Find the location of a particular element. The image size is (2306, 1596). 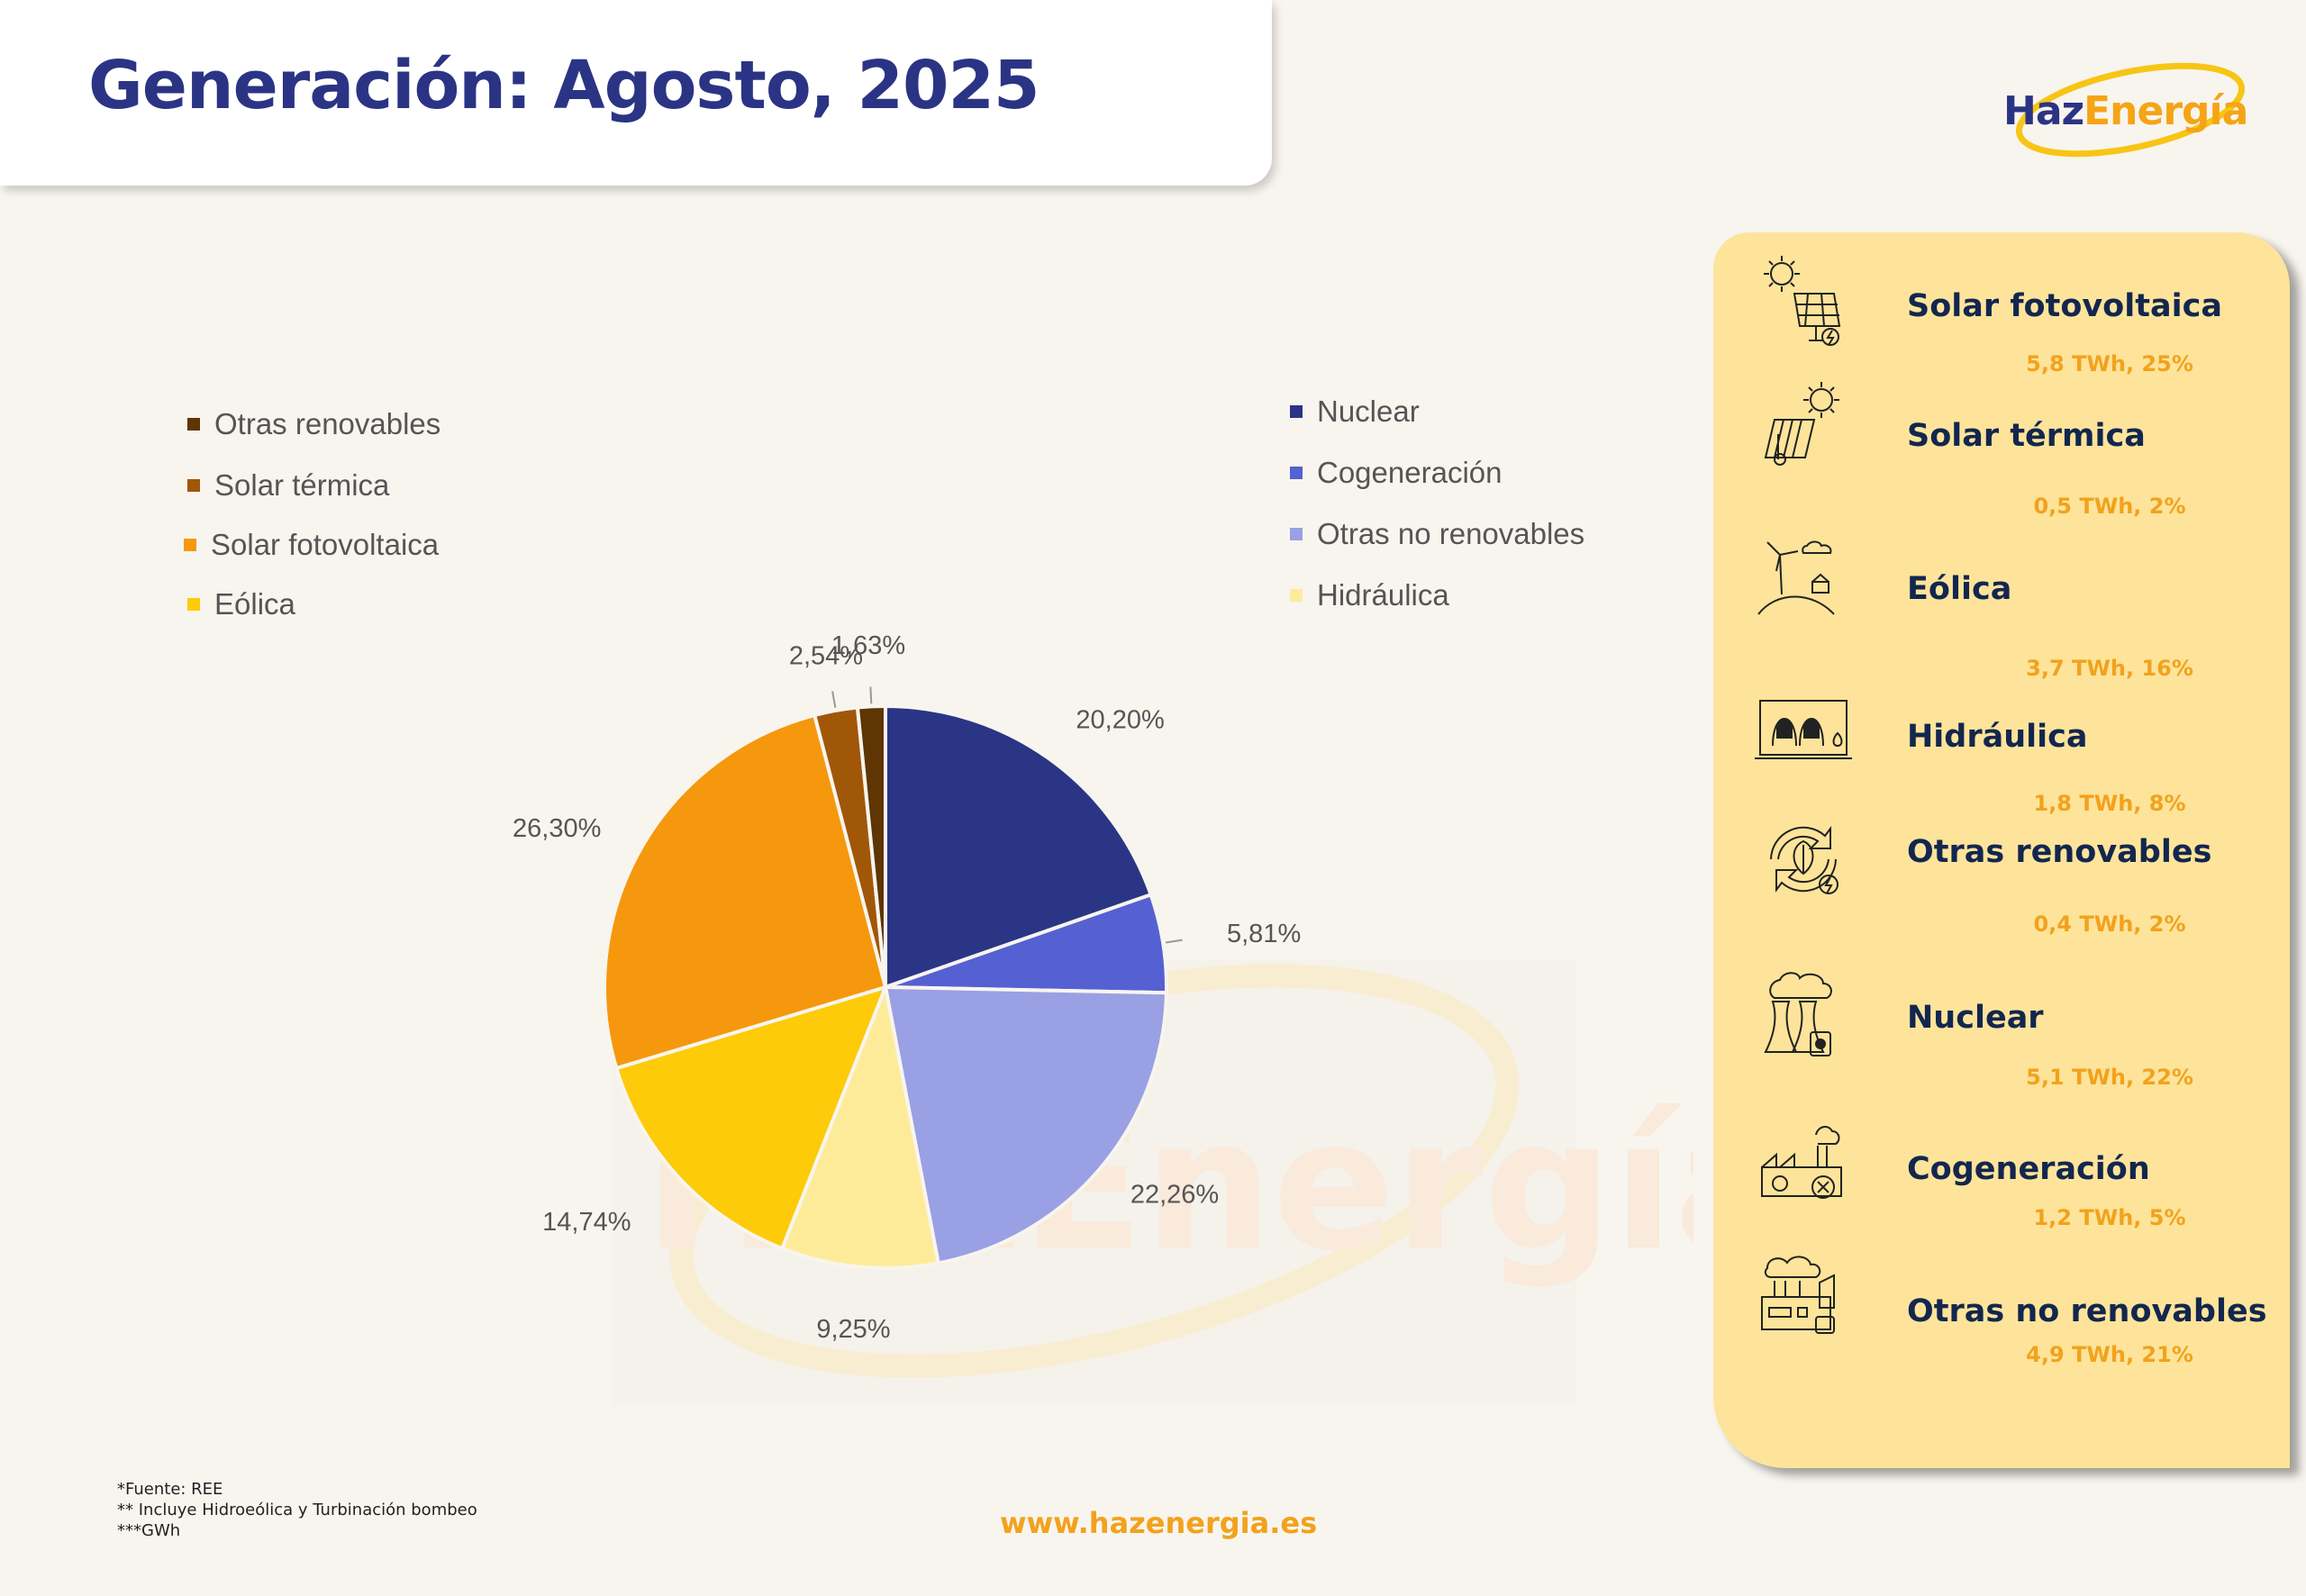

cogeneration-icon is located at coordinates (1801, 1162).